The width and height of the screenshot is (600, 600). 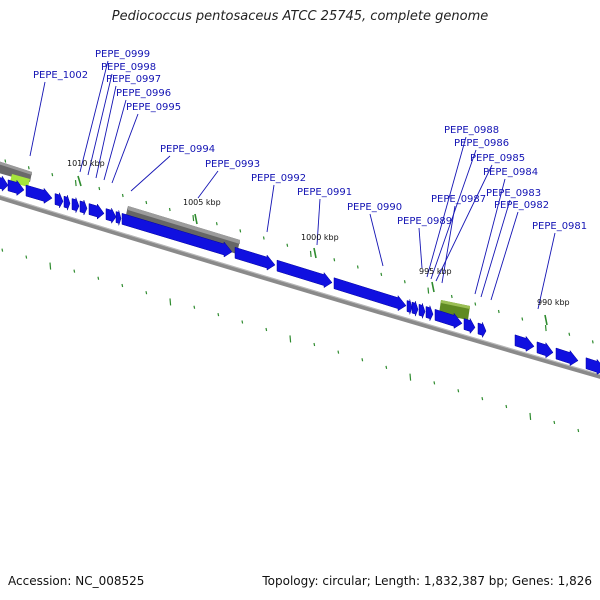 I want to click on gene-label: PEPE_0998, so click(x=128, y=67).